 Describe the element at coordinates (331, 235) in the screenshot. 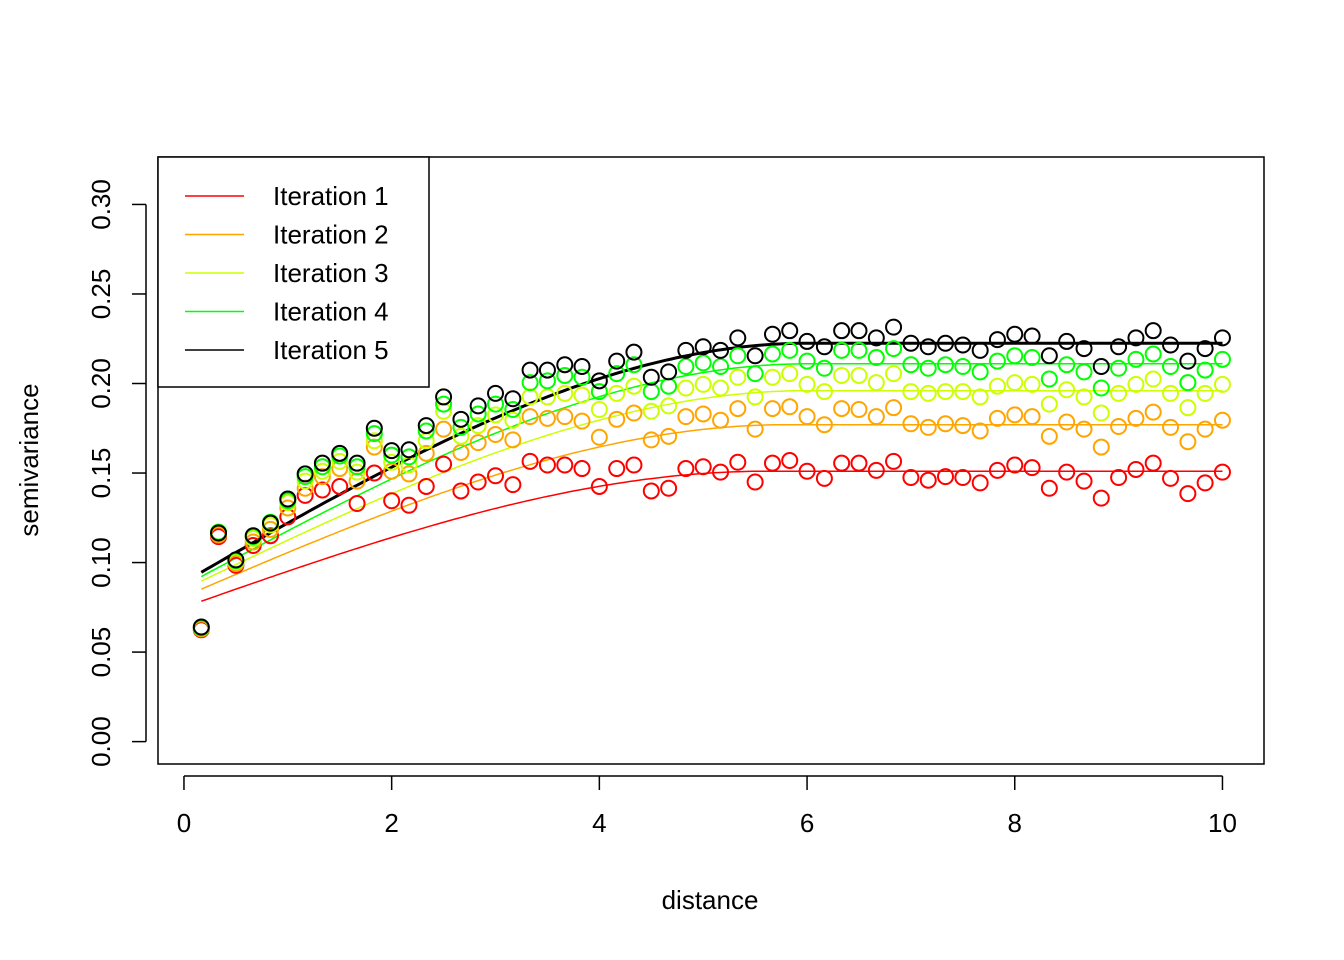

I see `legend-label: Iteration 2` at that location.